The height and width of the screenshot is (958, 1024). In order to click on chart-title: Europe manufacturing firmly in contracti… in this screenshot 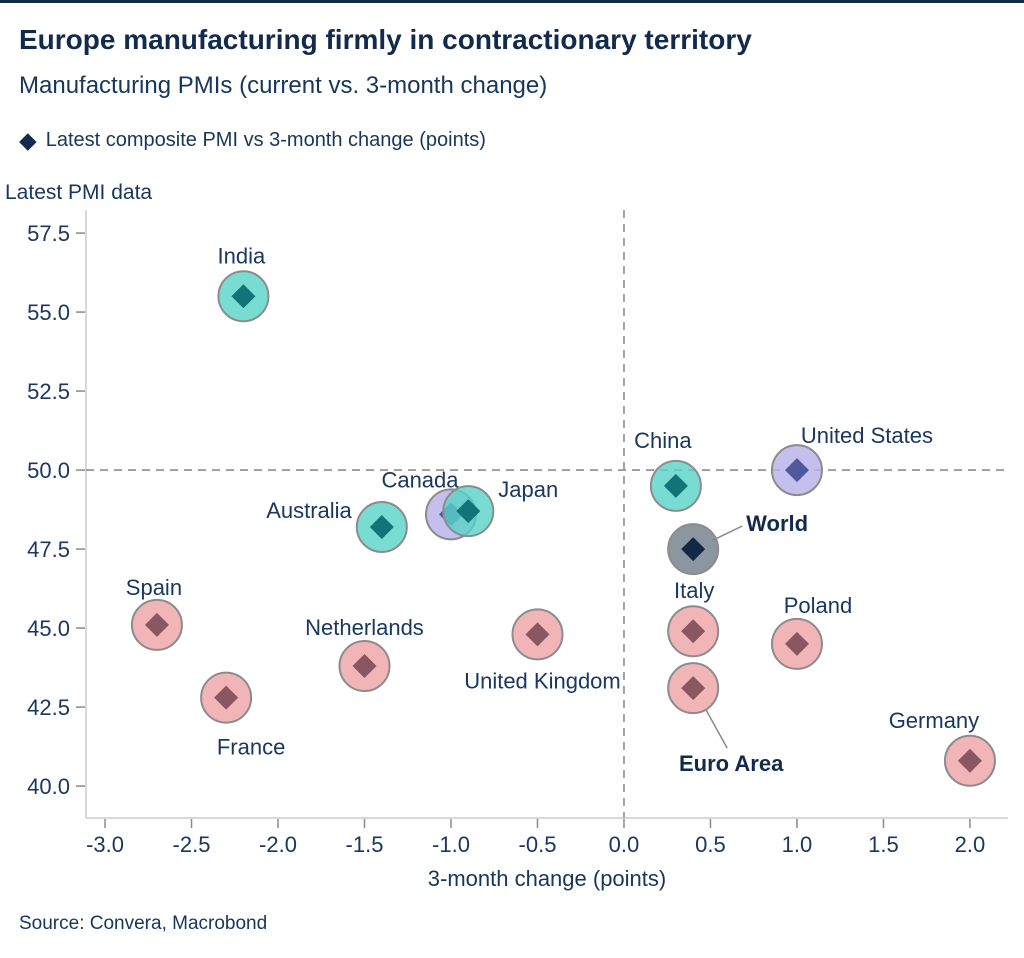, I will do `click(385, 39)`.